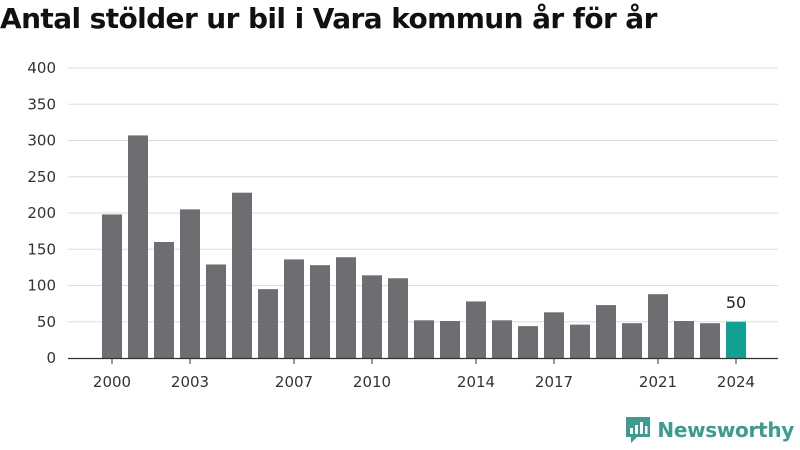 This screenshot has width=800, height=450. I want to click on x-tick-label: 2014, so click(476, 382).